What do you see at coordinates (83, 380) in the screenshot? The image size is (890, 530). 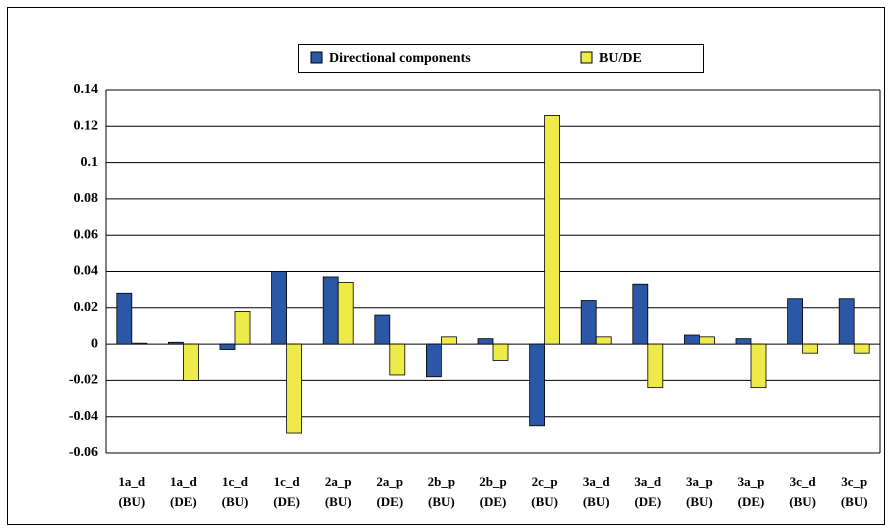 I see `y-tick-label: -0.02` at bounding box center [83, 380].